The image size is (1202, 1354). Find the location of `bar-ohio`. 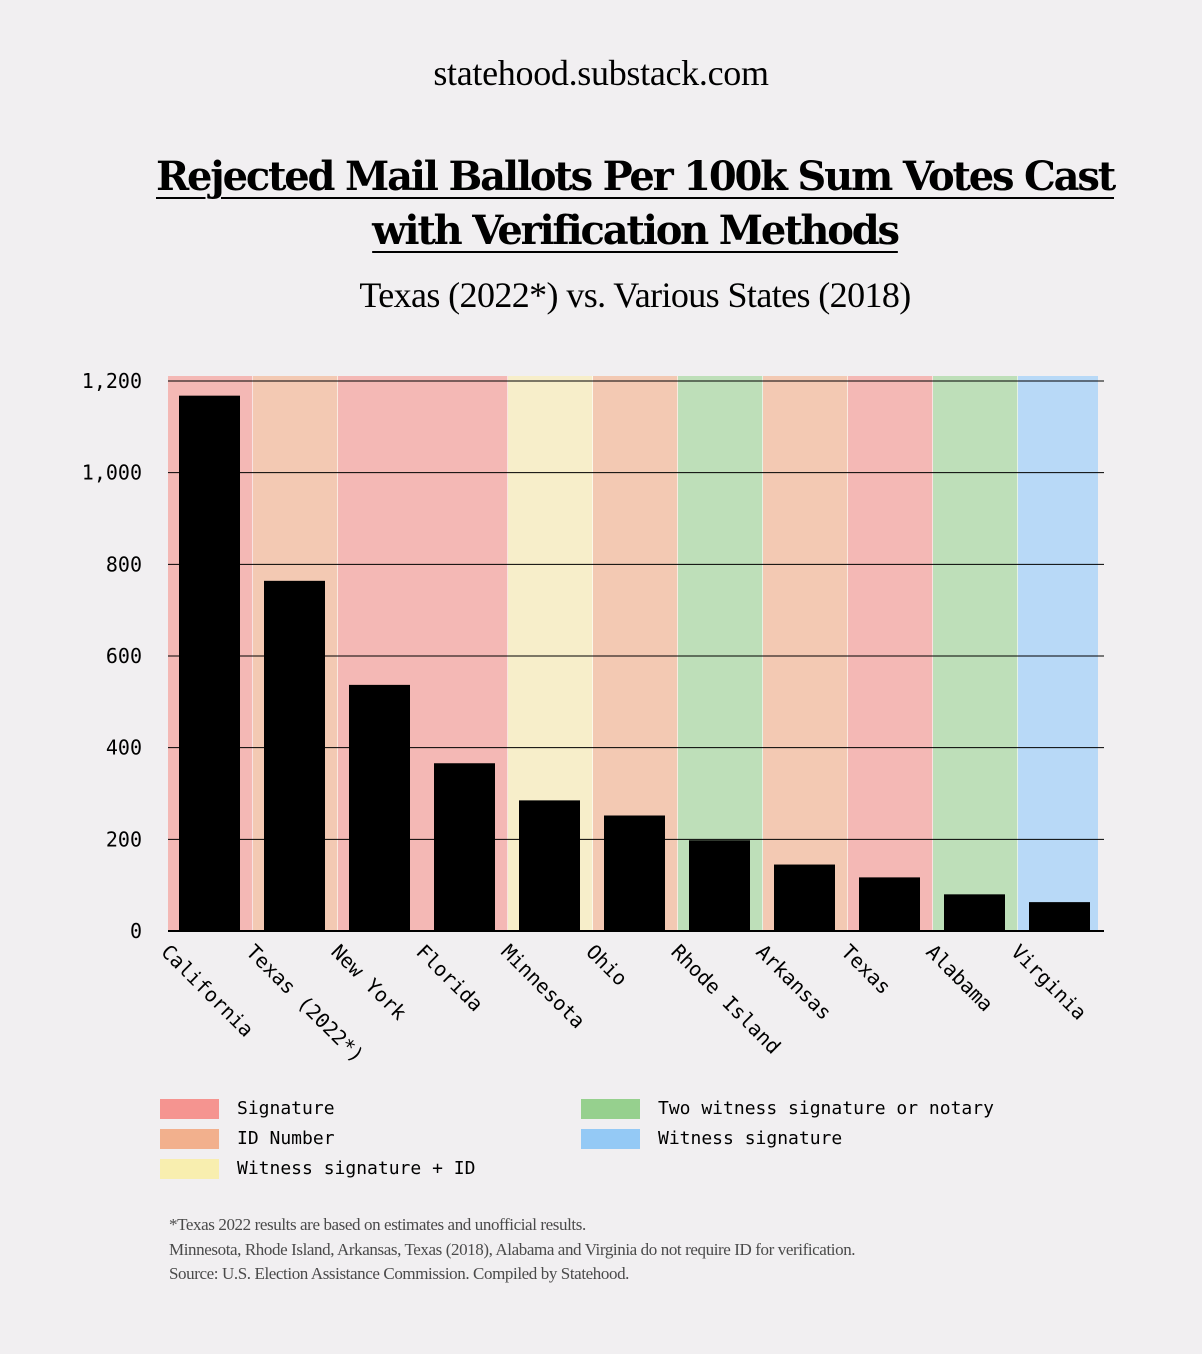

bar-ohio is located at coordinates (634, 873).